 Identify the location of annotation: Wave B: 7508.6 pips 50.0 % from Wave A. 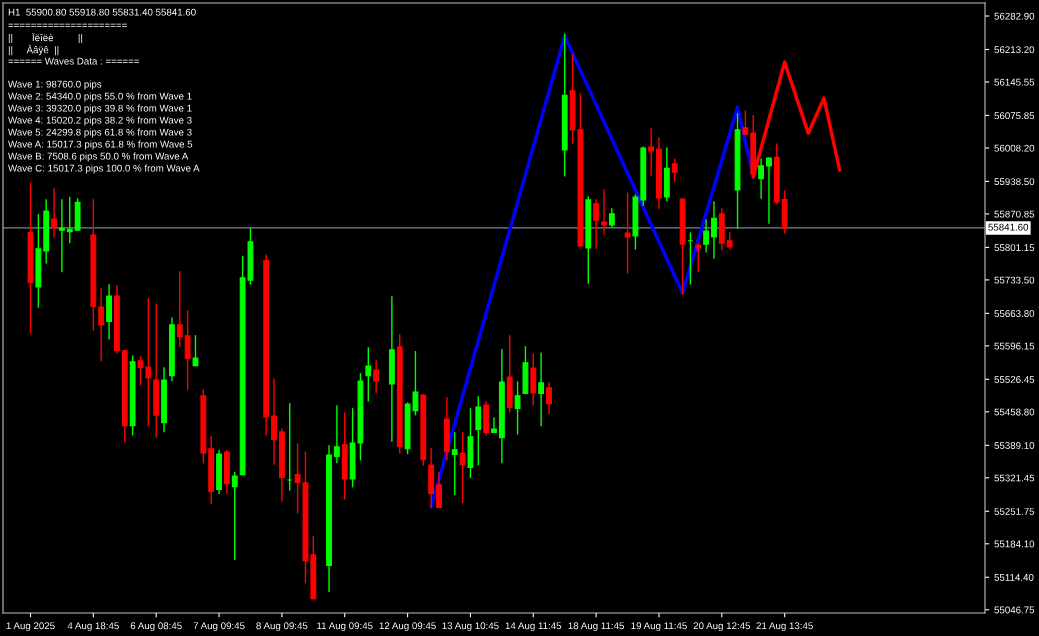
(98, 157).